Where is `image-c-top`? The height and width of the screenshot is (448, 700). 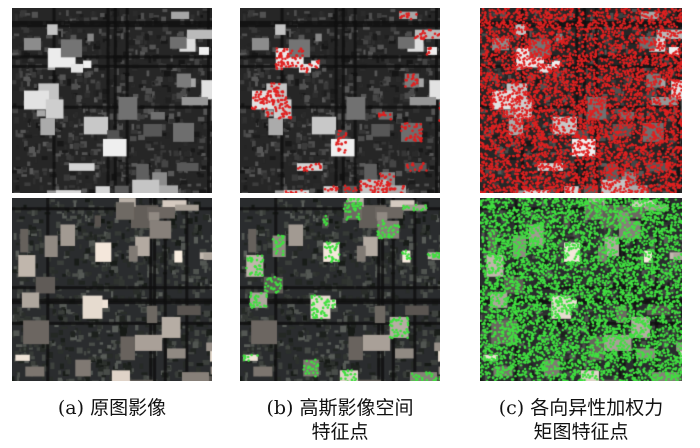
image-c-top is located at coordinates (581, 100).